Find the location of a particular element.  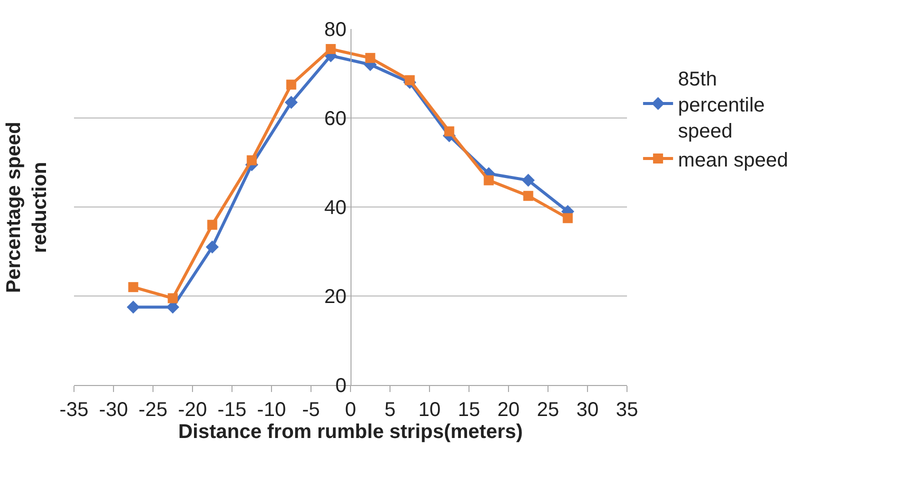

x-tick-label: 10 is located at coordinates (429, 410).